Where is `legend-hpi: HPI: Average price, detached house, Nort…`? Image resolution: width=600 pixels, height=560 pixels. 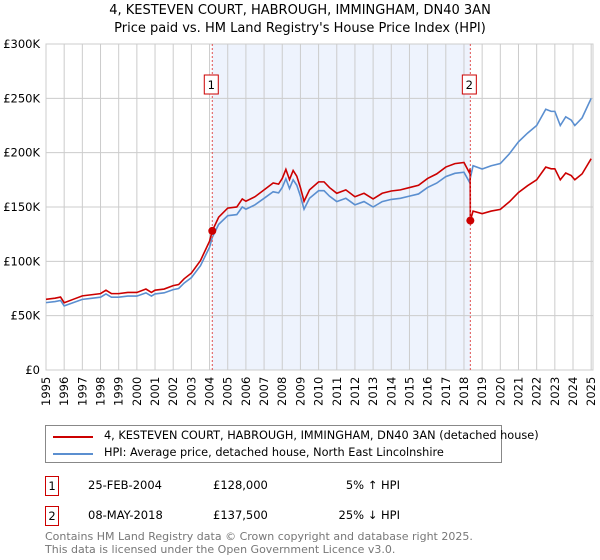
legend-hpi: HPI: Average price, detached house, Nort… is located at coordinates (274, 452).